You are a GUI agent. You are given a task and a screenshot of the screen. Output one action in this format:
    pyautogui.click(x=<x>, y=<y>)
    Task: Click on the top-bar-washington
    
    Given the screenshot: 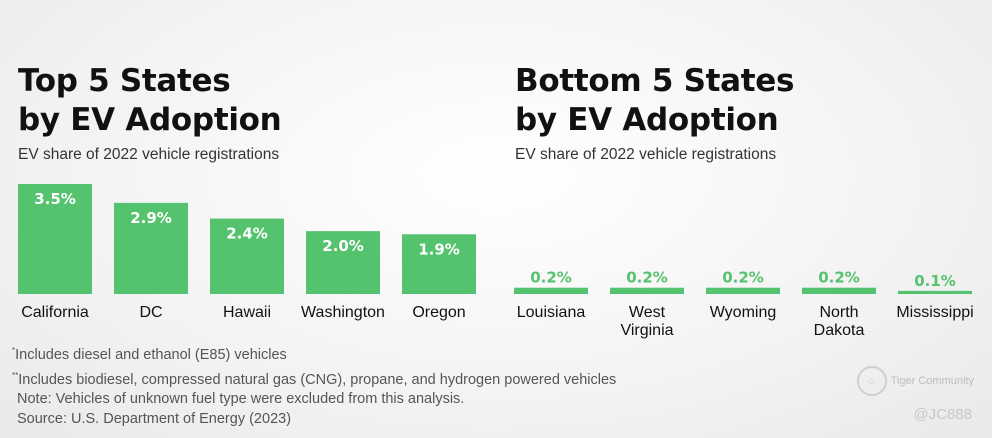 What is the action you would take?
    pyautogui.click(x=343, y=262)
    